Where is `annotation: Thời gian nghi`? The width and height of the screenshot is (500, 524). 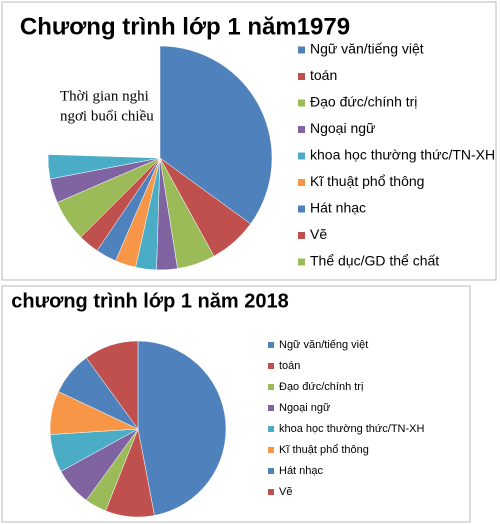
annotation: Thời gian nghi is located at coordinates (104, 96).